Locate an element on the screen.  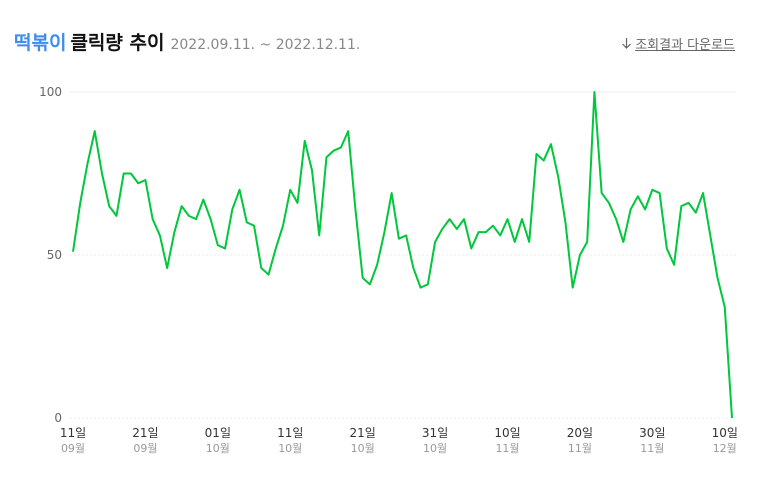
download-text: 조회결과 다운로드 is located at coordinates (685, 45).